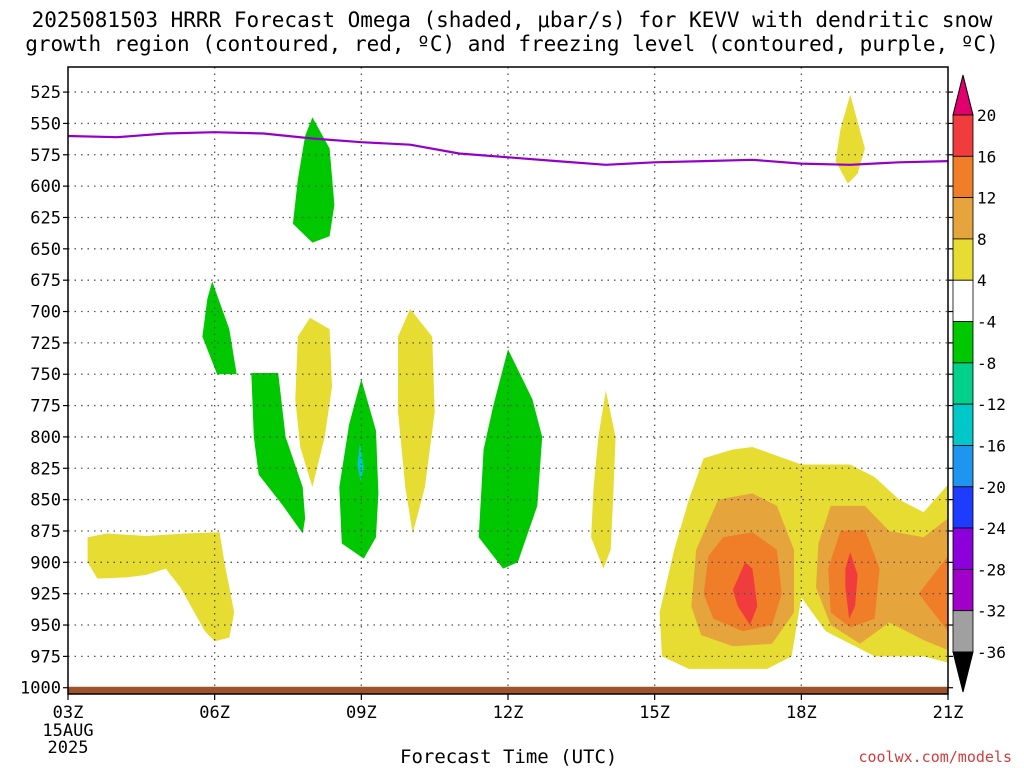 Image resolution: width=1024 pixels, height=768 pixels. I want to click on y-tick-label-525: 525, so click(45, 93).